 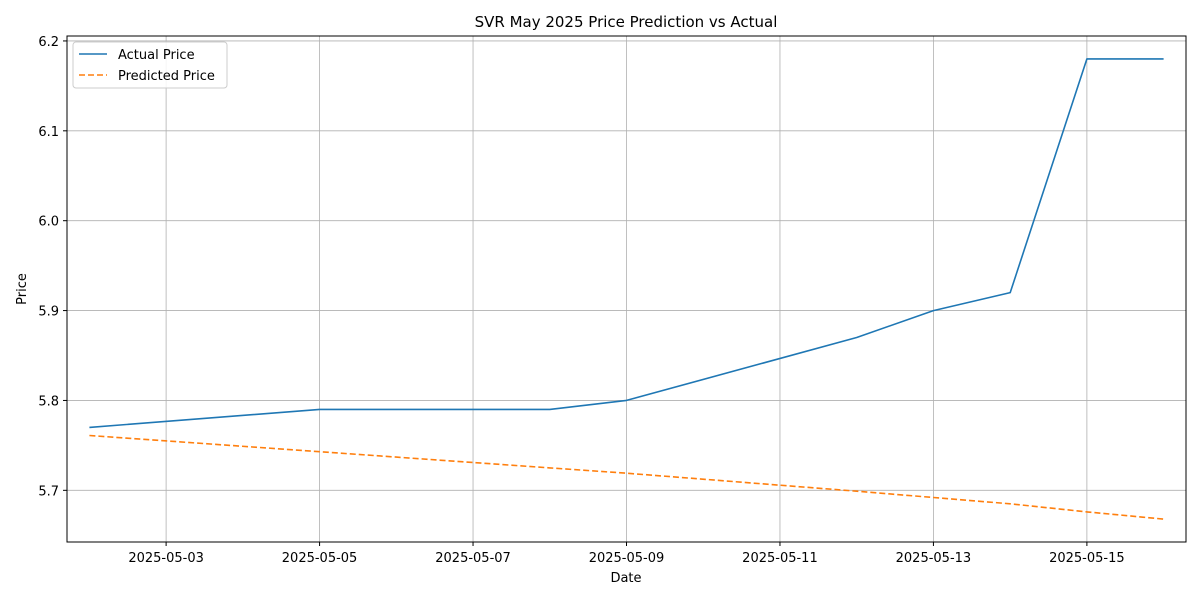 I want to click on legend-label: Actual Price, so click(x=156, y=55).